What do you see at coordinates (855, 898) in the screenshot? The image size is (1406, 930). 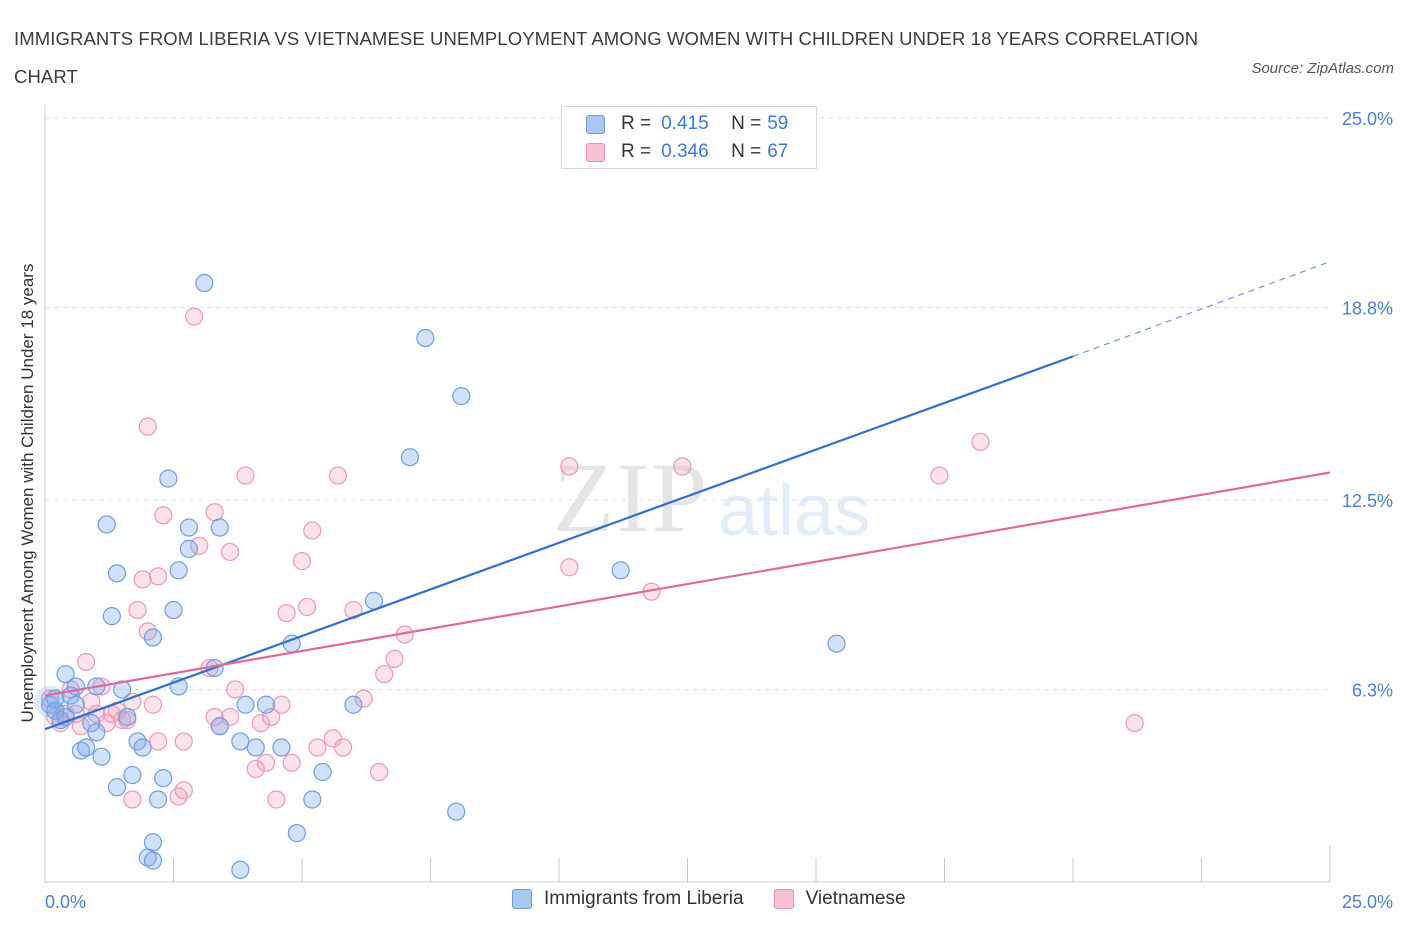 I see `legend-label-vietnamese: Vietnamese` at bounding box center [855, 898].